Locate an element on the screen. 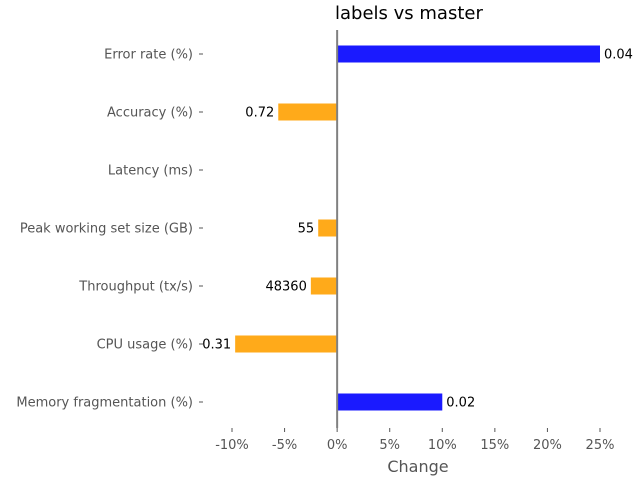  category-label: Throughput (tx/s) is located at coordinates (135, 287).